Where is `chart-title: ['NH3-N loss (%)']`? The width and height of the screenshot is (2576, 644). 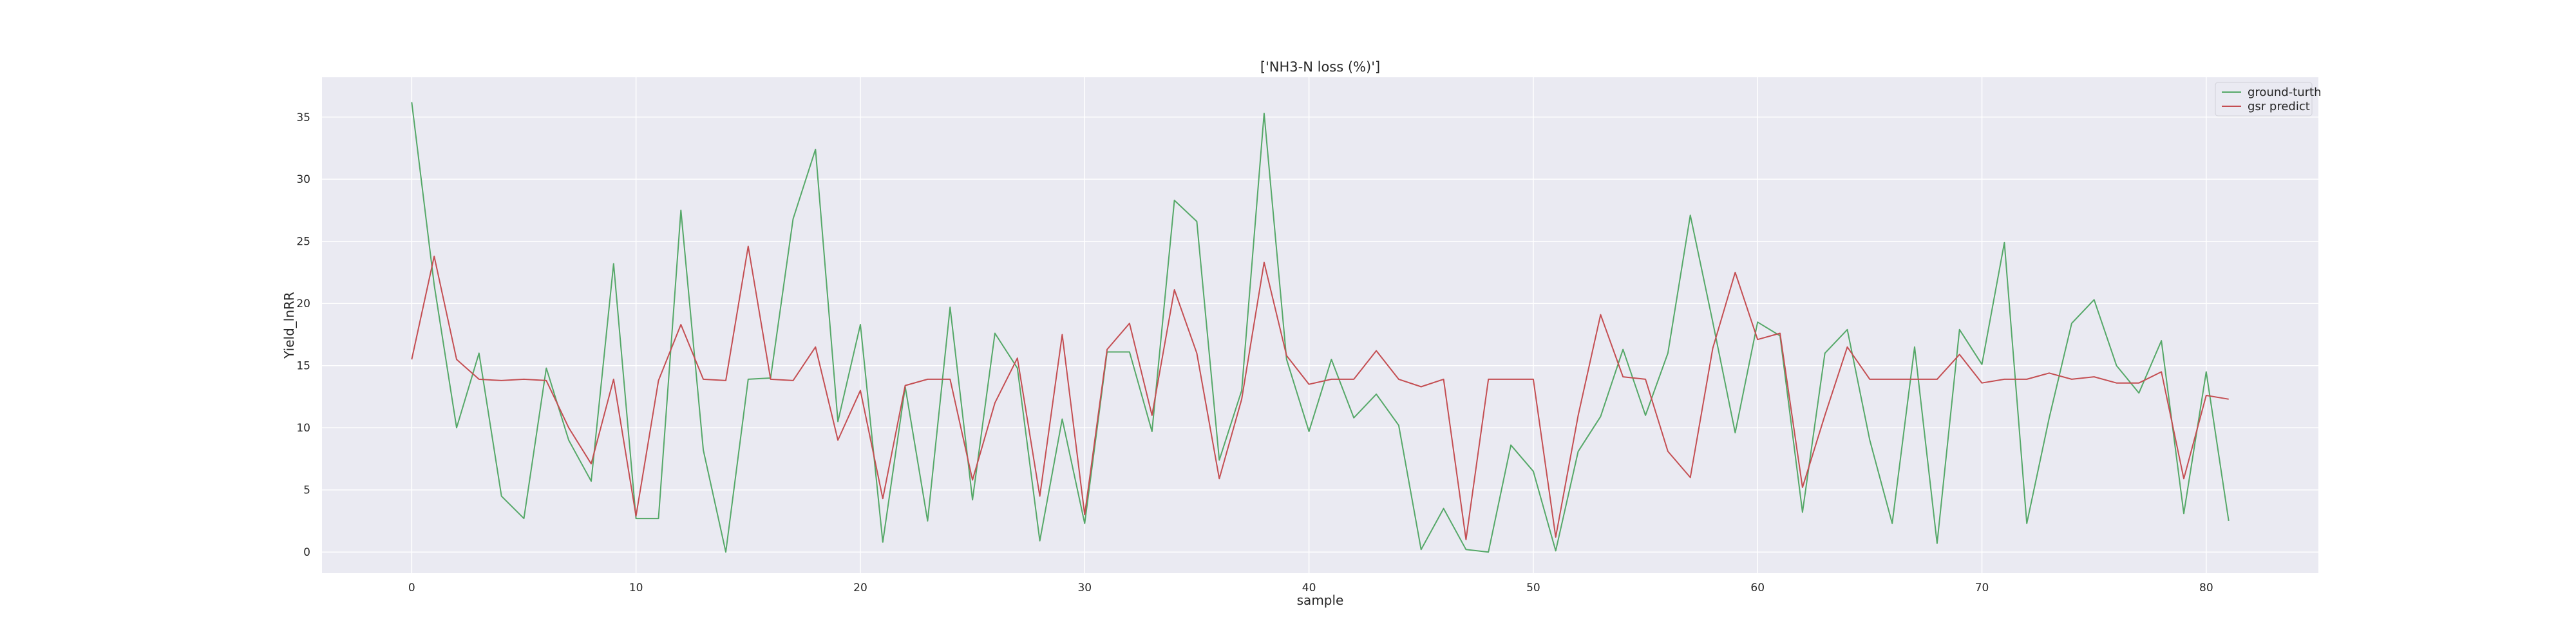 chart-title: ['NH3-N loss (%)'] is located at coordinates (1320, 67).